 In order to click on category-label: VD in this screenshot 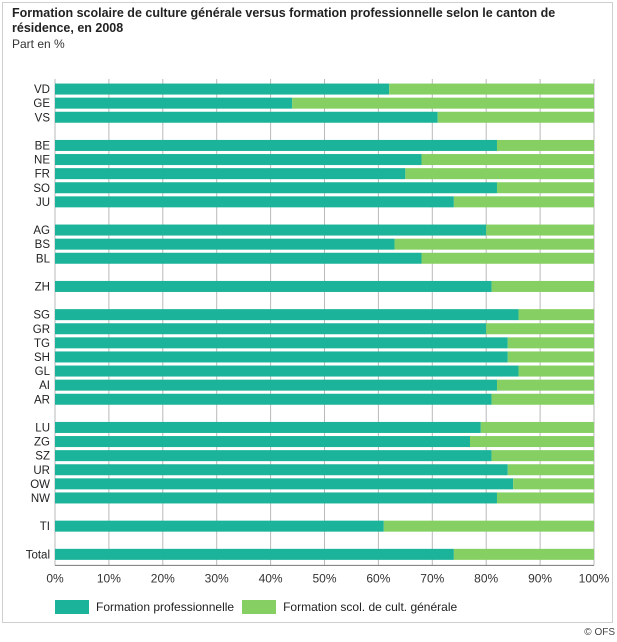, I will do `click(42, 90)`.